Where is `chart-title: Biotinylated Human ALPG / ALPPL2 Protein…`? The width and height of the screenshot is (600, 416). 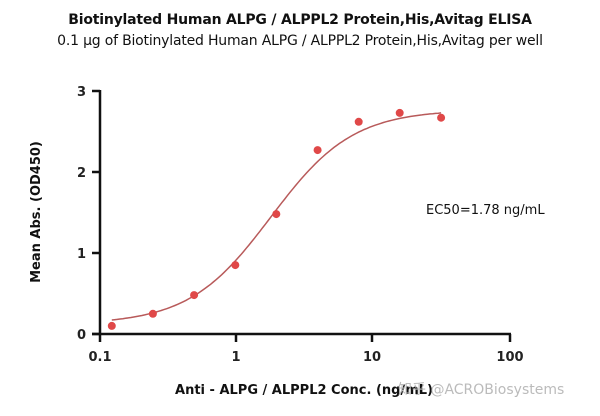
chart-title: Biotinylated Human ALPG / ALPPL2 Protein… is located at coordinates (300, 20).